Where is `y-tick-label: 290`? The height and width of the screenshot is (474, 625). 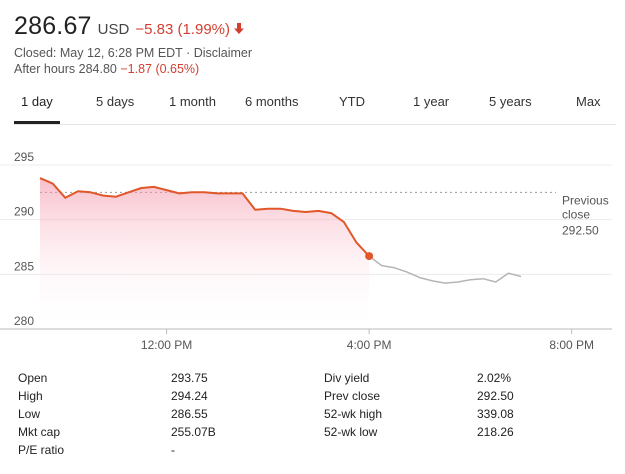
y-tick-label: 290 is located at coordinates (24, 212).